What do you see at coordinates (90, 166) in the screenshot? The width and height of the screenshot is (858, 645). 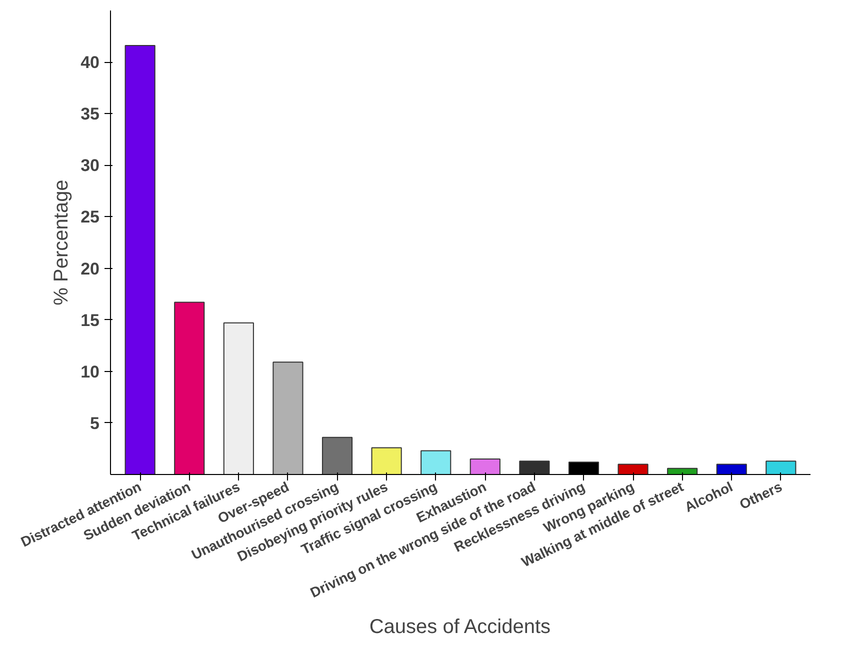 I see `y-tick-label: 30` at bounding box center [90, 166].